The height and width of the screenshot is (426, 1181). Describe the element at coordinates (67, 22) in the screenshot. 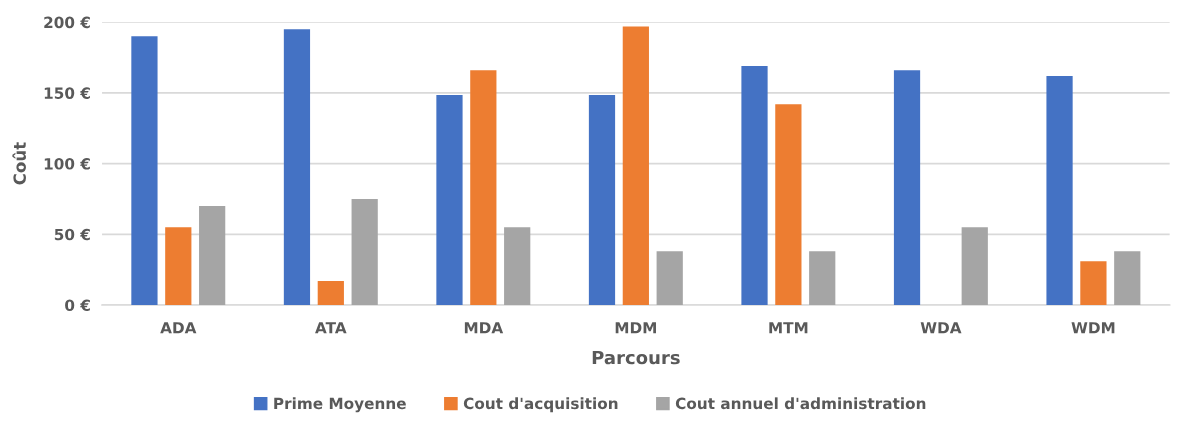

I see `y-tick-label: 200 €` at that location.